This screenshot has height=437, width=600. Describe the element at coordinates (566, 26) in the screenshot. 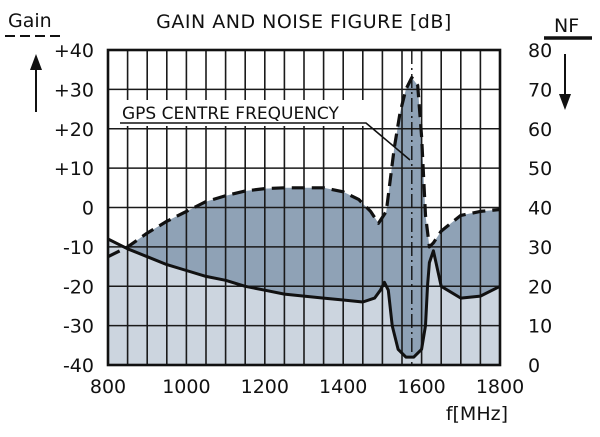

I see `right-axis-label: NF` at that location.